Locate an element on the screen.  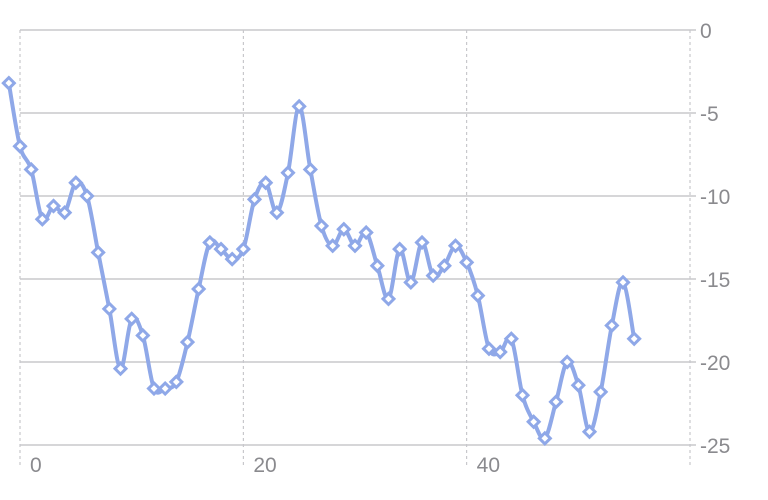
y-tick-label: -25 is located at coordinates (715, 446).